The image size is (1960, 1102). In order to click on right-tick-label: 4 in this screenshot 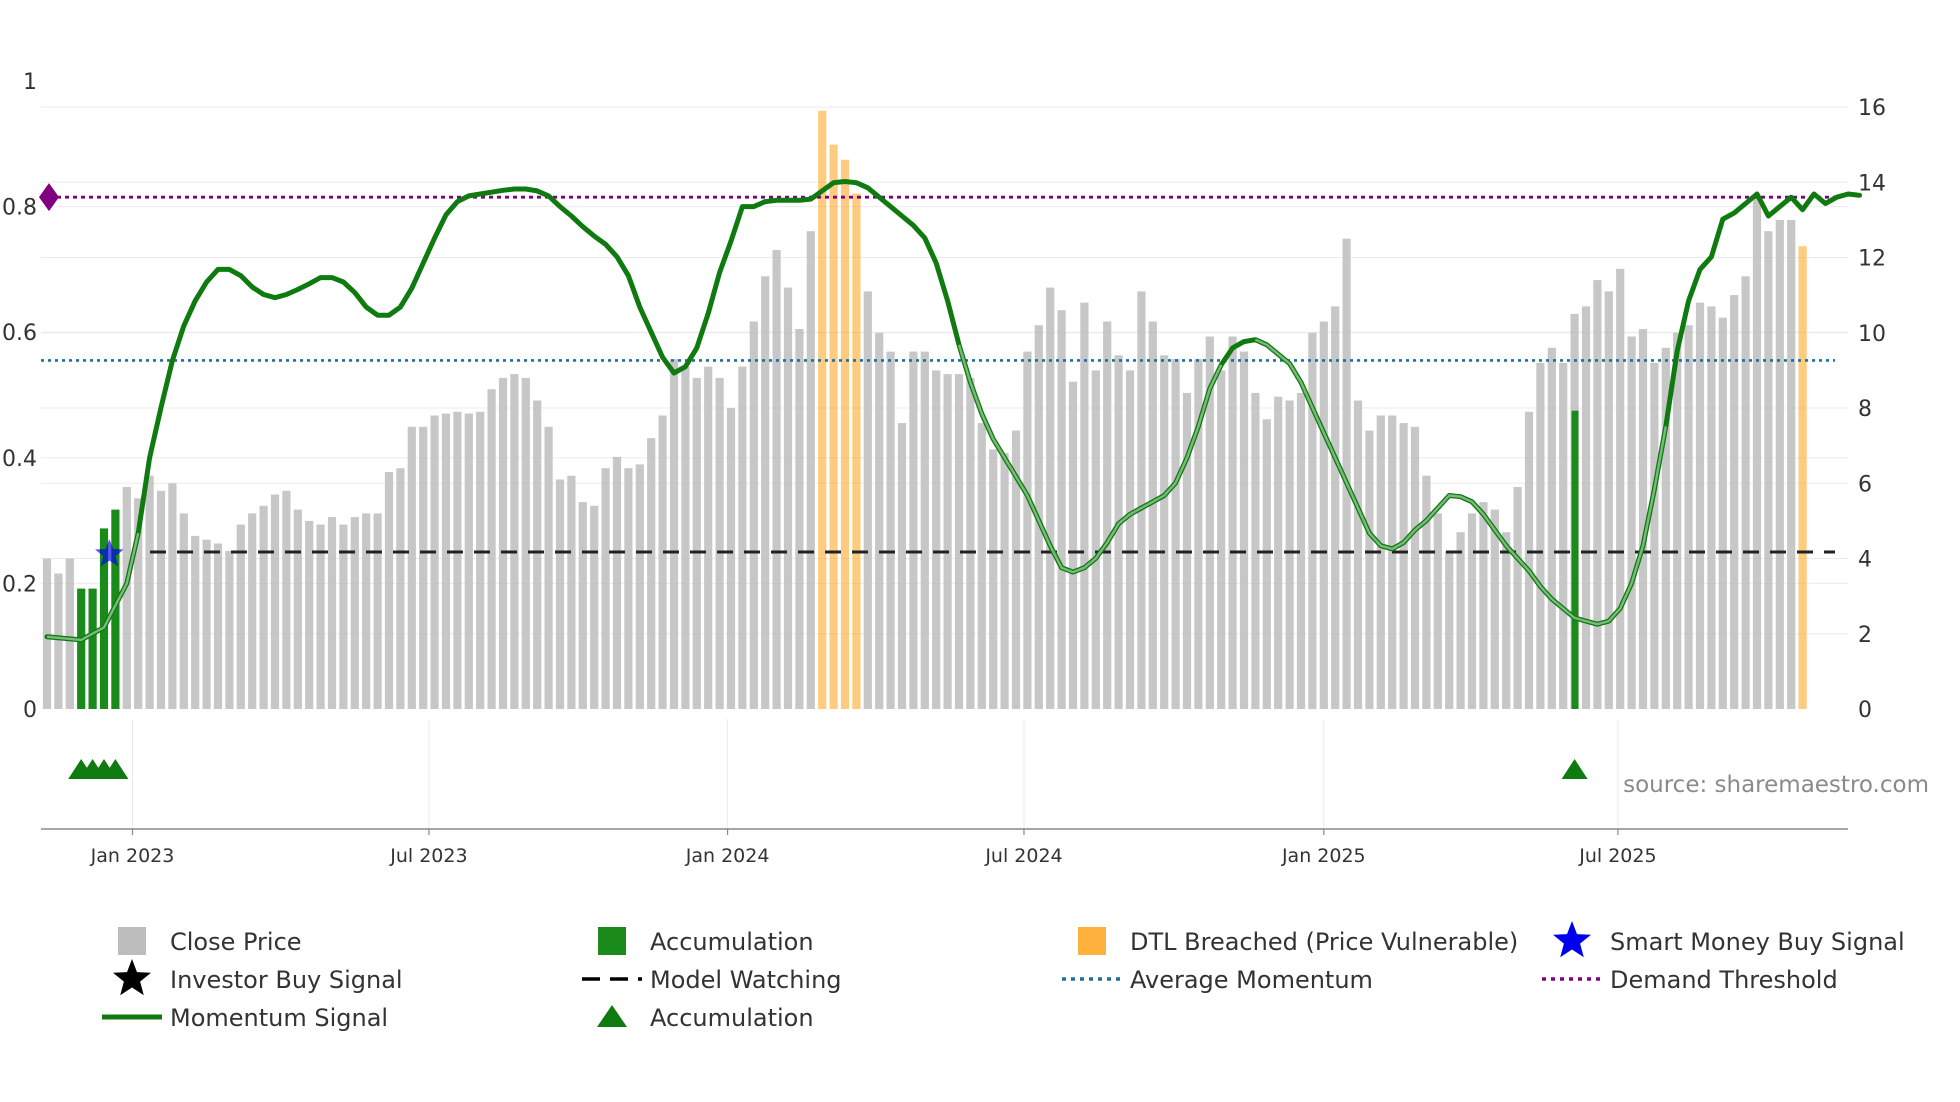, I will do `click(1865, 560)`.